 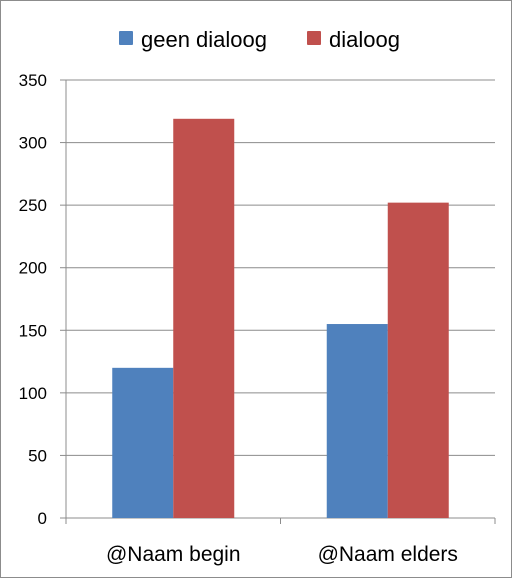 I want to click on y-tick-label: 350, so click(x=33, y=80).